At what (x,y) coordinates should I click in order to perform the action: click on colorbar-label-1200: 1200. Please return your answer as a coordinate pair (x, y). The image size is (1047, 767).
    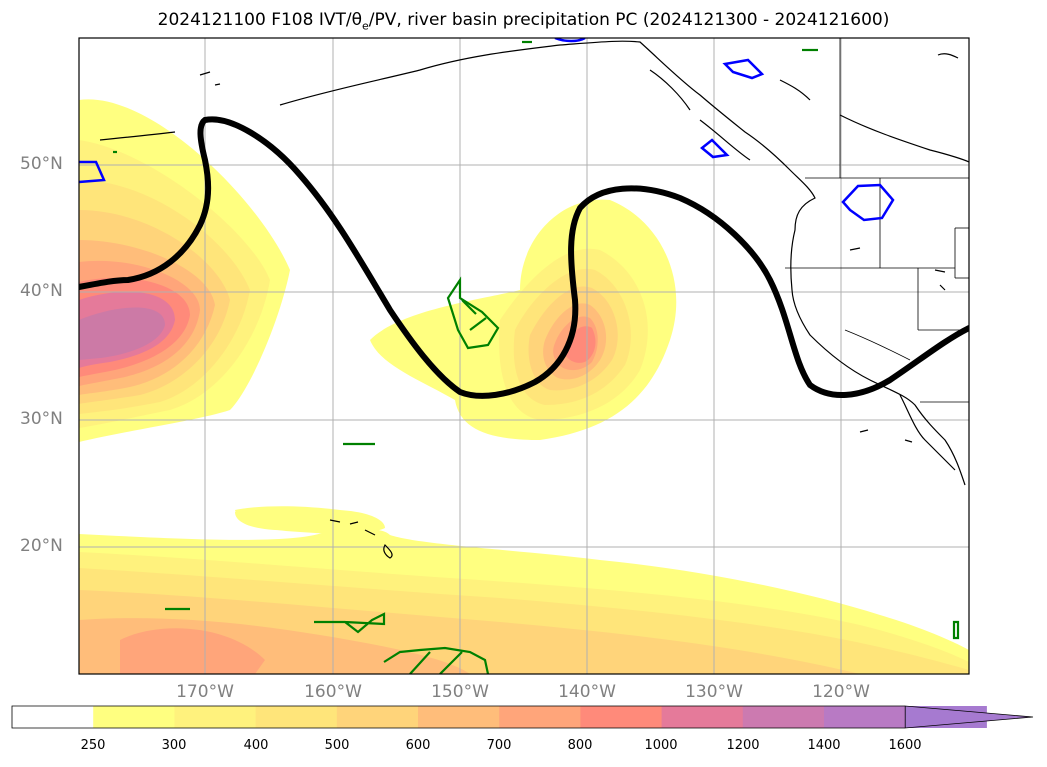
    Looking at the image, I should click on (743, 745).